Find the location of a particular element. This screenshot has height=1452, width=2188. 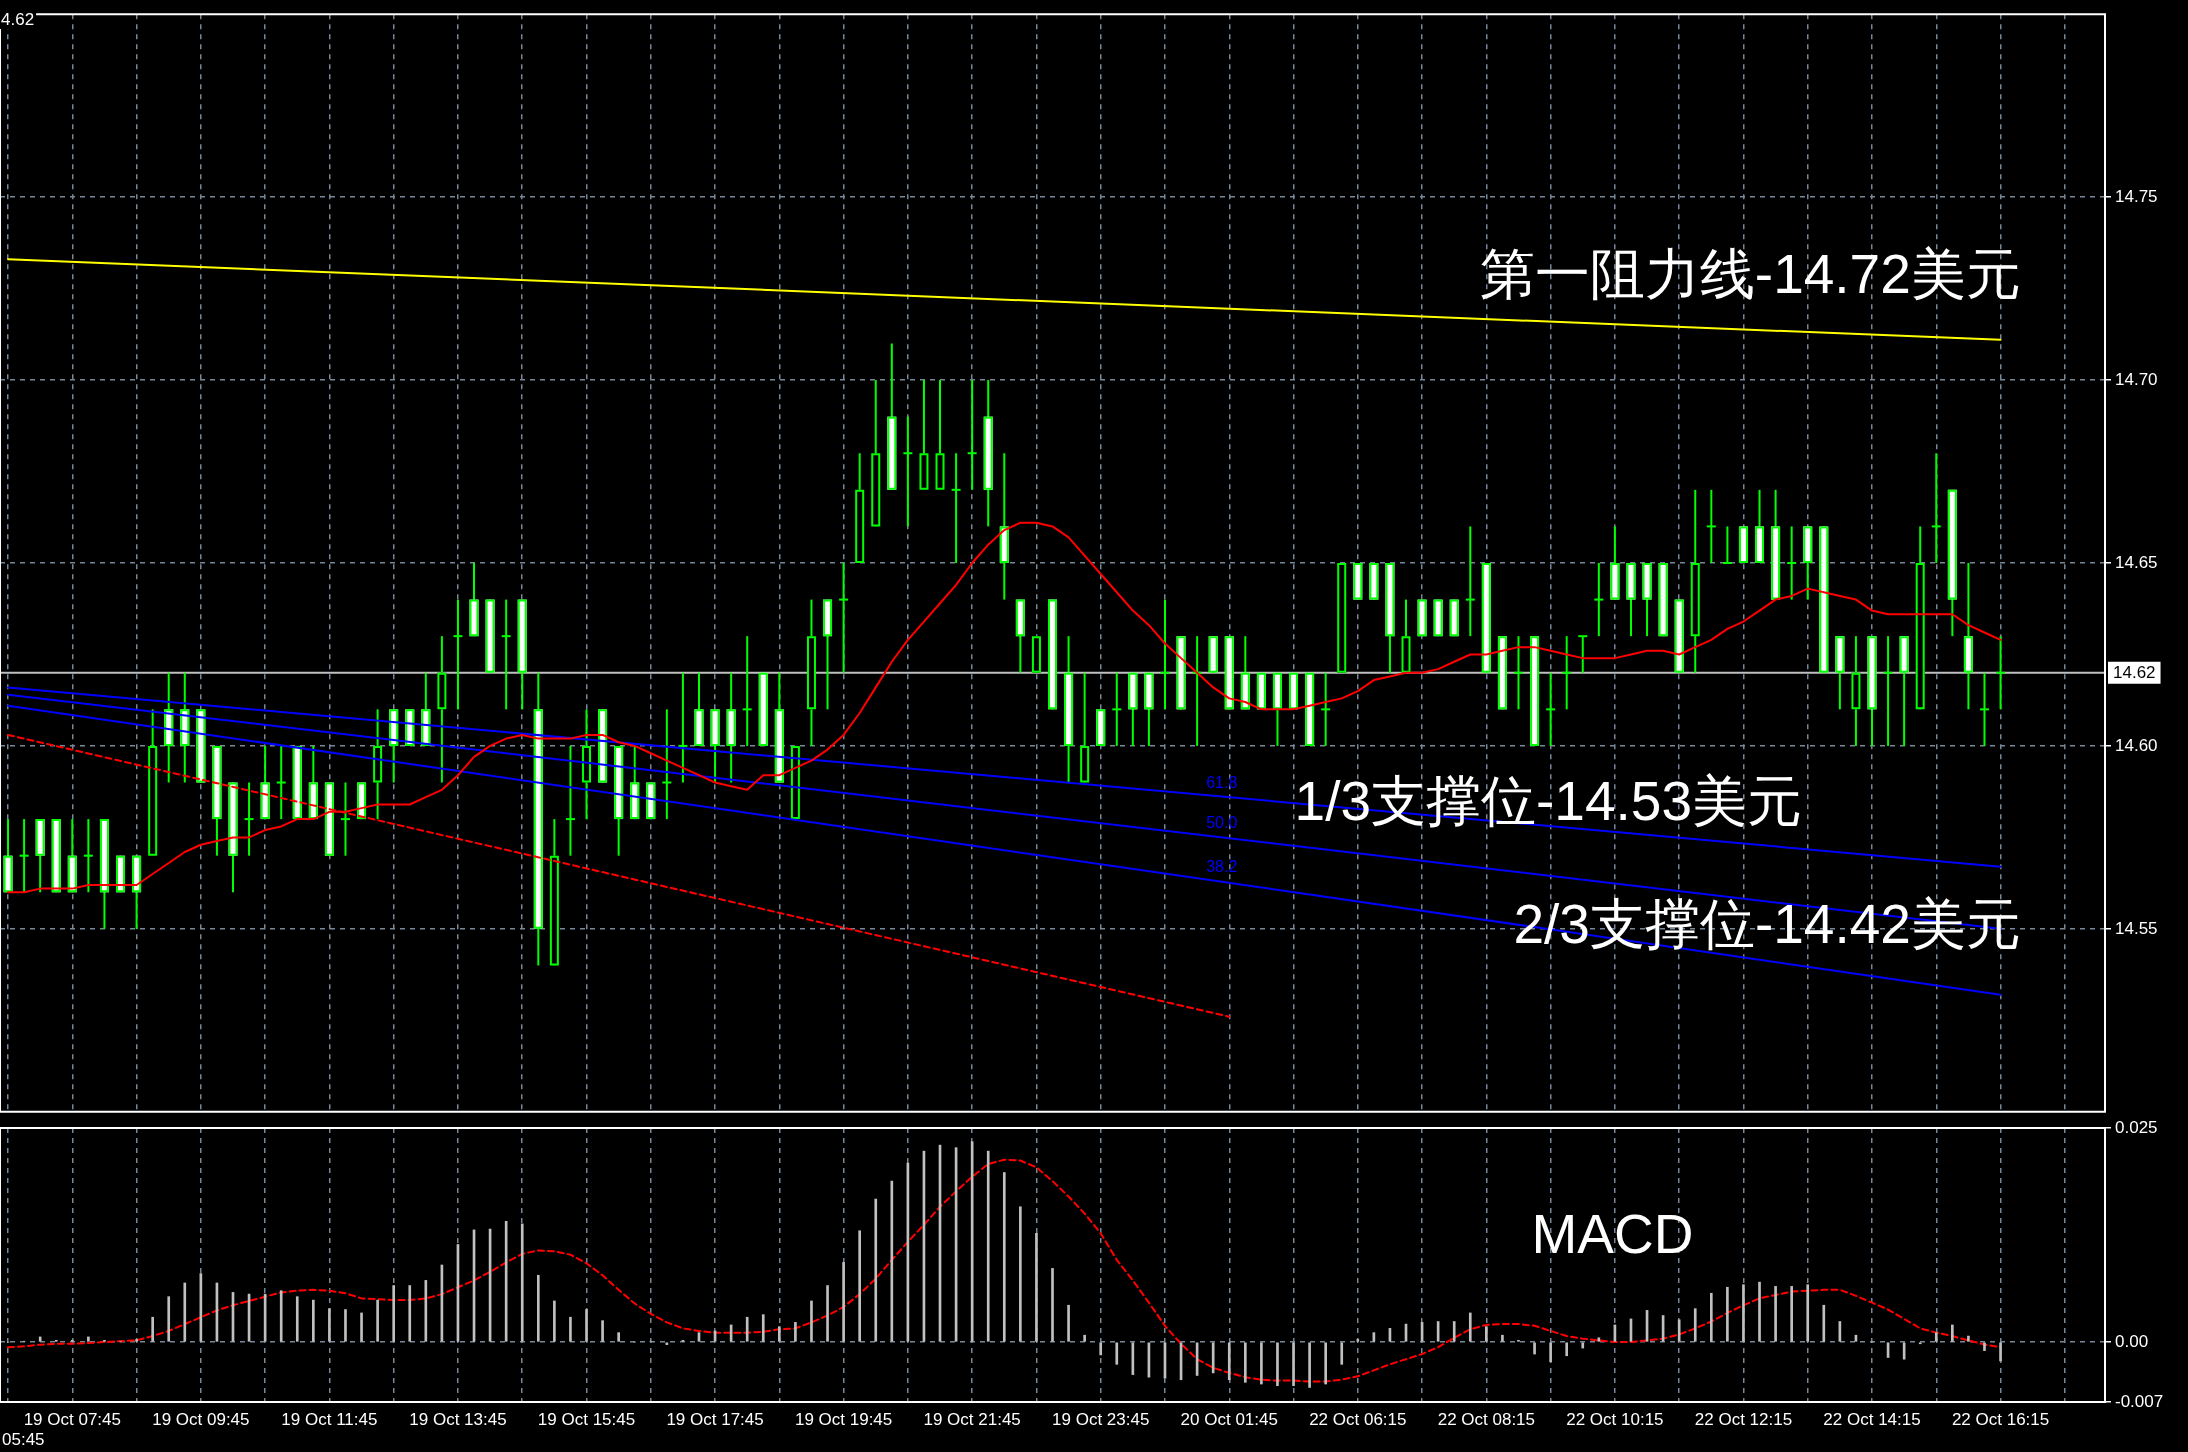

x-tick-label: 19 Oct 17:45 is located at coordinates (715, 1419).